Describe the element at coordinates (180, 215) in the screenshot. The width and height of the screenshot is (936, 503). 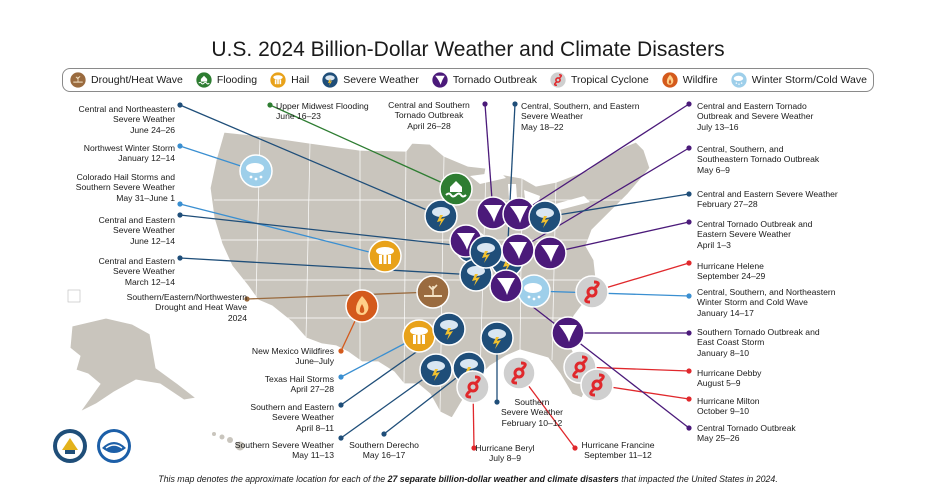
I see `leader-dot-e4` at that location.